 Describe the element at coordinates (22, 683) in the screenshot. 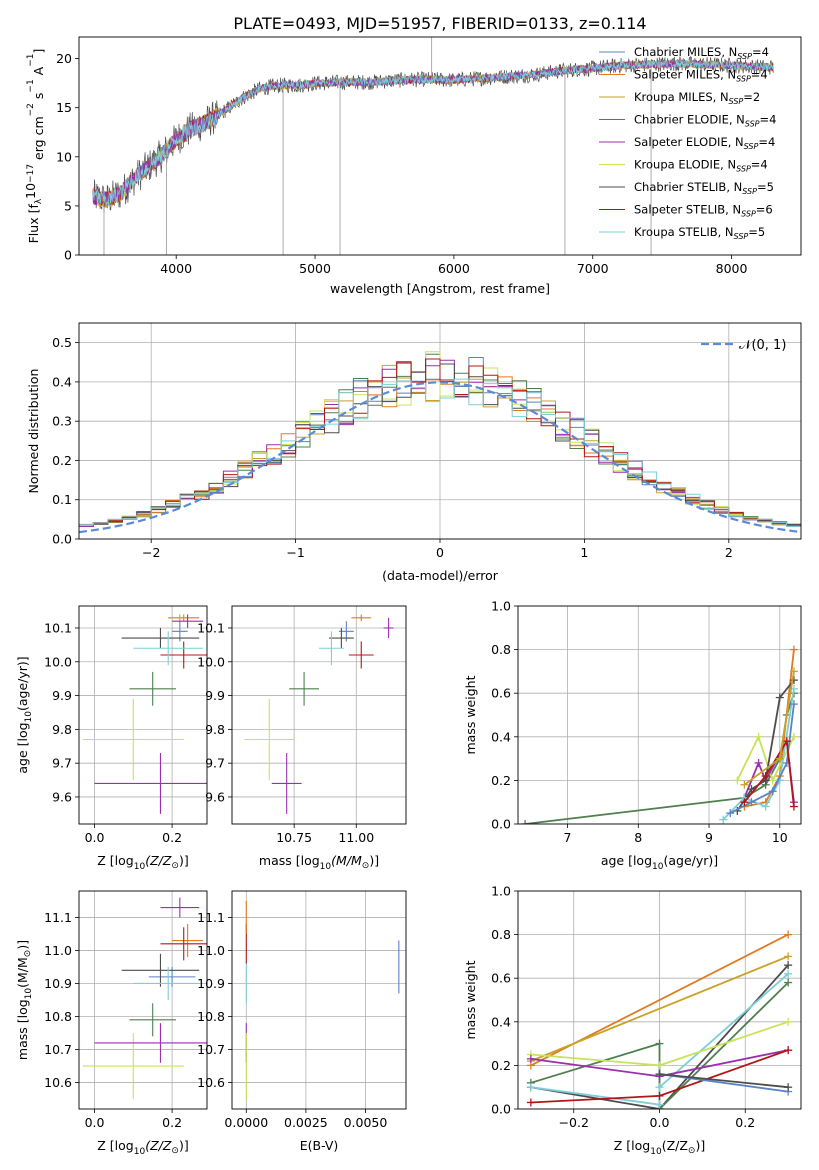

I see `age-vs-z-ylabel-part: (age/yr)]` at that location.